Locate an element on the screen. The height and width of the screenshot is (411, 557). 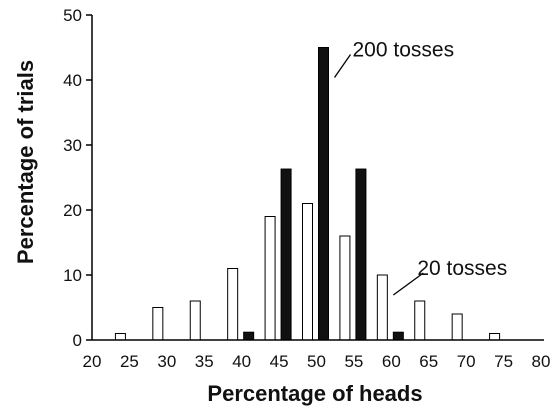
x-tick-label: 20 is located at coordinates (92, 361).